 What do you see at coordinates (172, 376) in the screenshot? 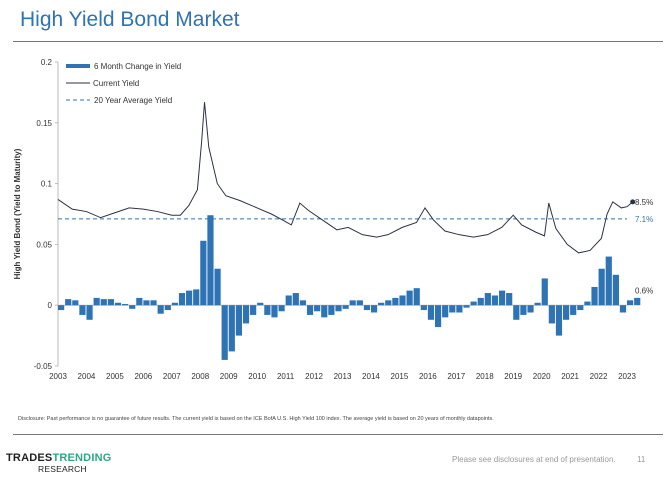
I see `x-tick-label: 2007` at bounding box center [172, 376].